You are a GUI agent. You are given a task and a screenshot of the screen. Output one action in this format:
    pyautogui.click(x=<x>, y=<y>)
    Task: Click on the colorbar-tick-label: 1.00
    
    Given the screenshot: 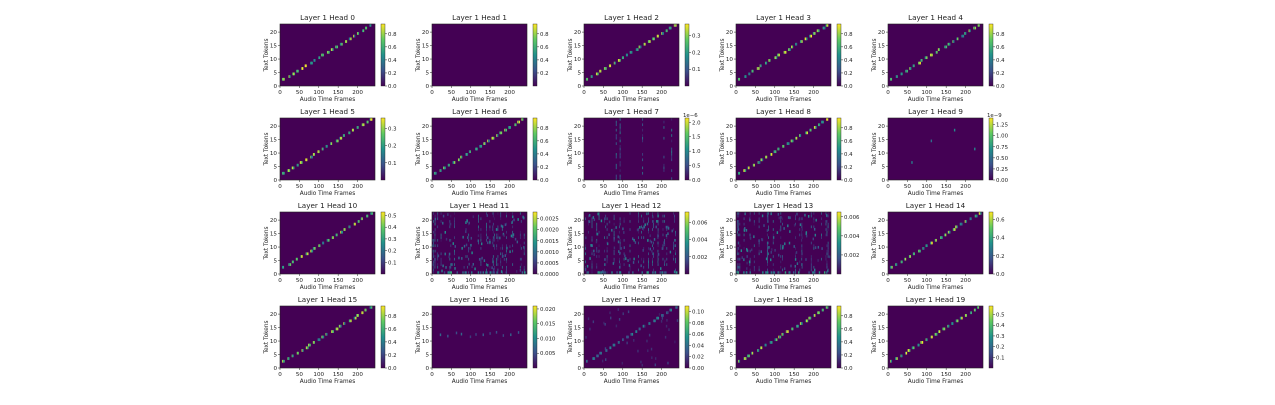 What is the action you would take?
    pyautogui.click(x=1002, y=137)
    